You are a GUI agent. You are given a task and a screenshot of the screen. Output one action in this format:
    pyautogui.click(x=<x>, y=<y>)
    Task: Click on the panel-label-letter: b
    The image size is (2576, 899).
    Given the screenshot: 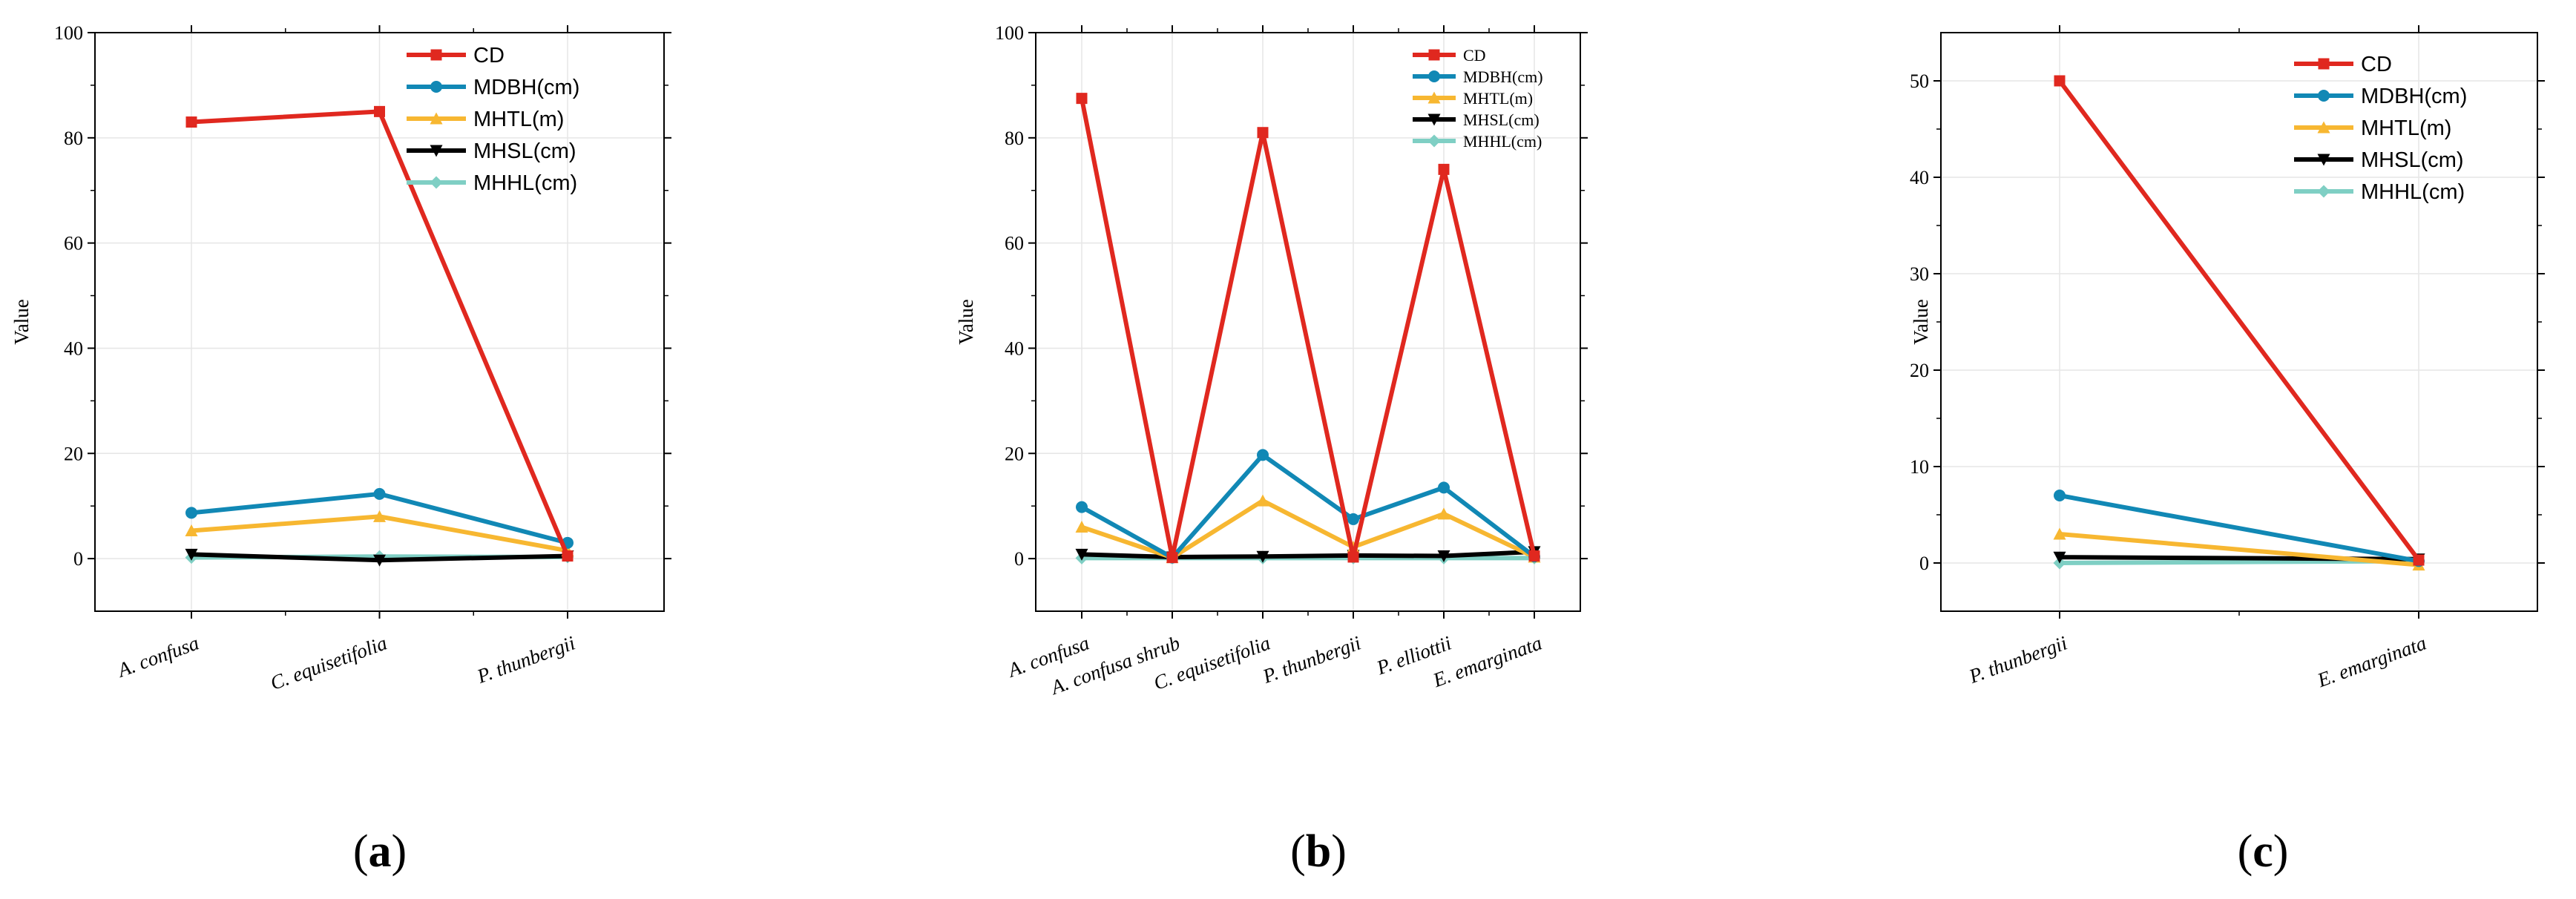 What is the action you would take?
    pyautogui.click(x=1318, y=851)
    